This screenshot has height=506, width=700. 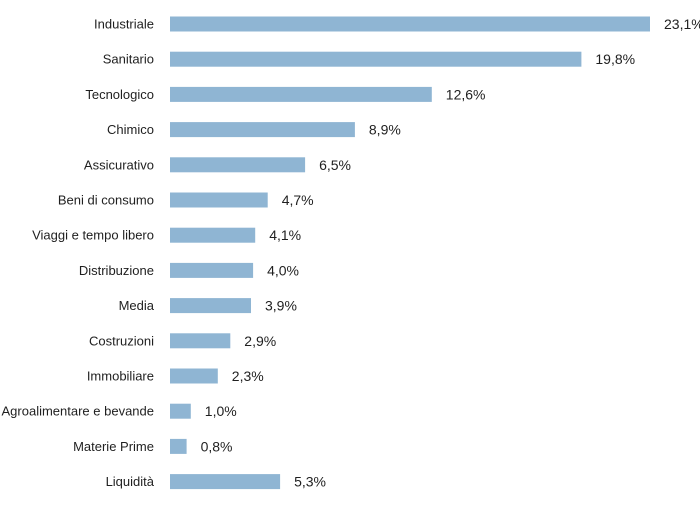 I want to click on value-label-0: 23,1%, so click(x=682, y=24).